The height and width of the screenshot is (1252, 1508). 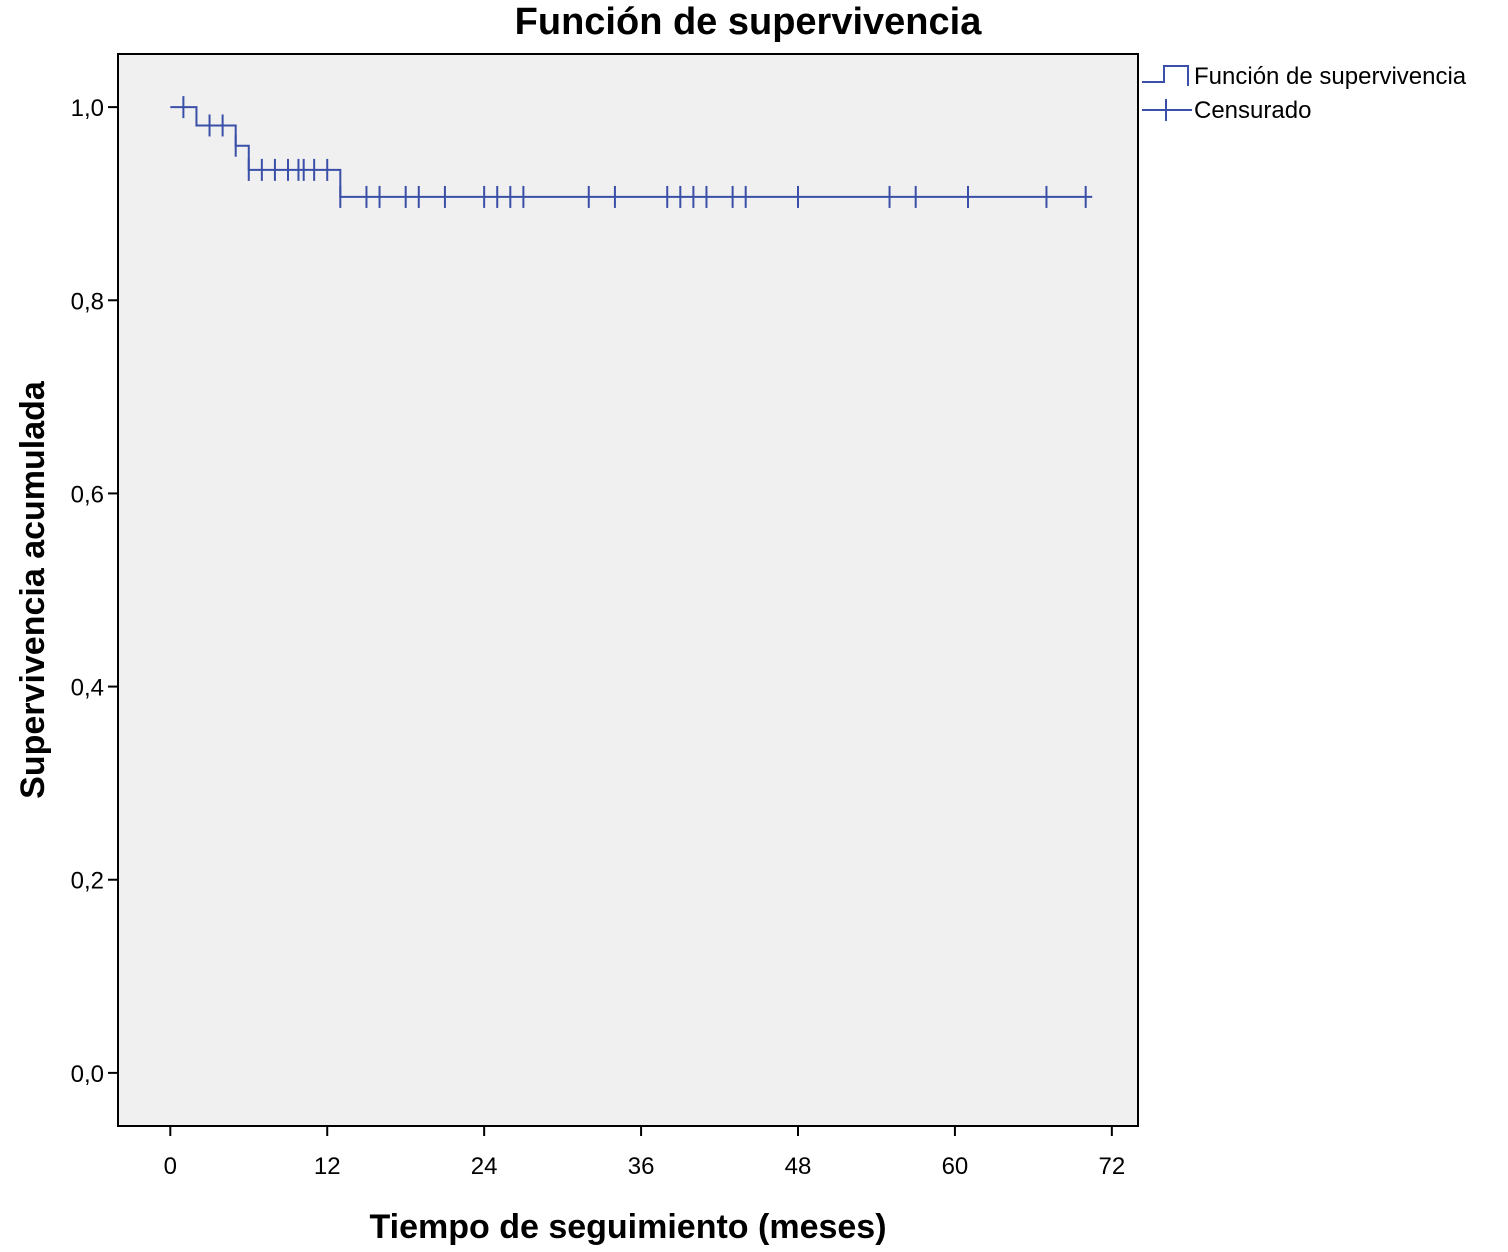 I want to click on x-tick-label: 48, so click(x=798, y=1166).